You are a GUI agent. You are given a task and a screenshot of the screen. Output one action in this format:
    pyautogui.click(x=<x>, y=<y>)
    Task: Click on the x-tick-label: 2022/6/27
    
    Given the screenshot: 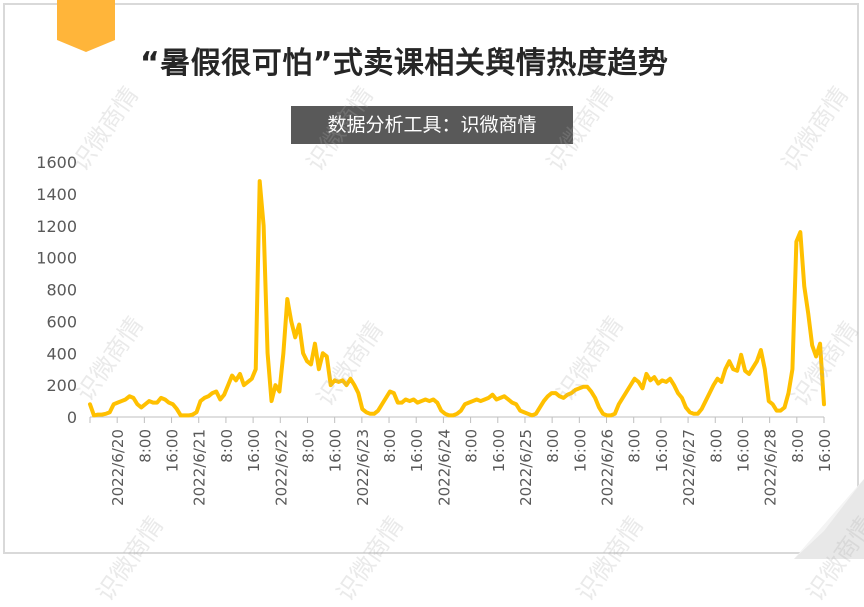 What is the action you would take?
    pyautogui.click(x=689, y=467)
    